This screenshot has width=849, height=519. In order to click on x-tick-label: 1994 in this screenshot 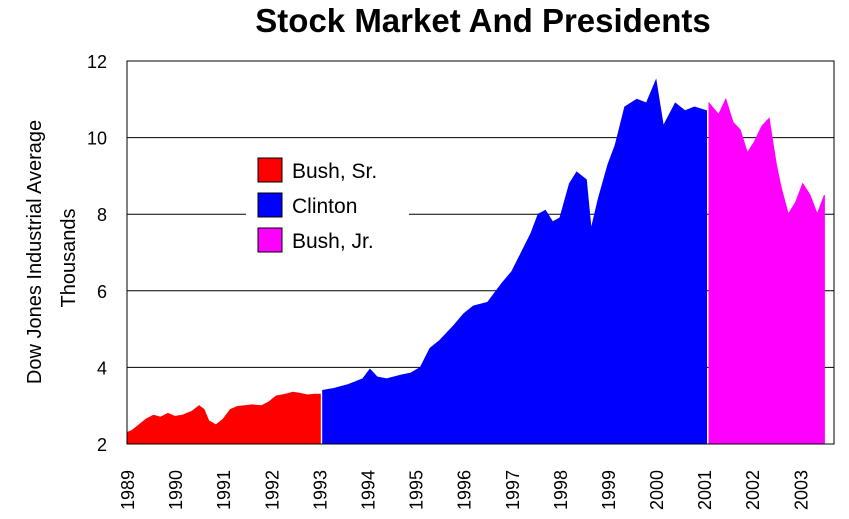, I will do `click(368, 490)`.